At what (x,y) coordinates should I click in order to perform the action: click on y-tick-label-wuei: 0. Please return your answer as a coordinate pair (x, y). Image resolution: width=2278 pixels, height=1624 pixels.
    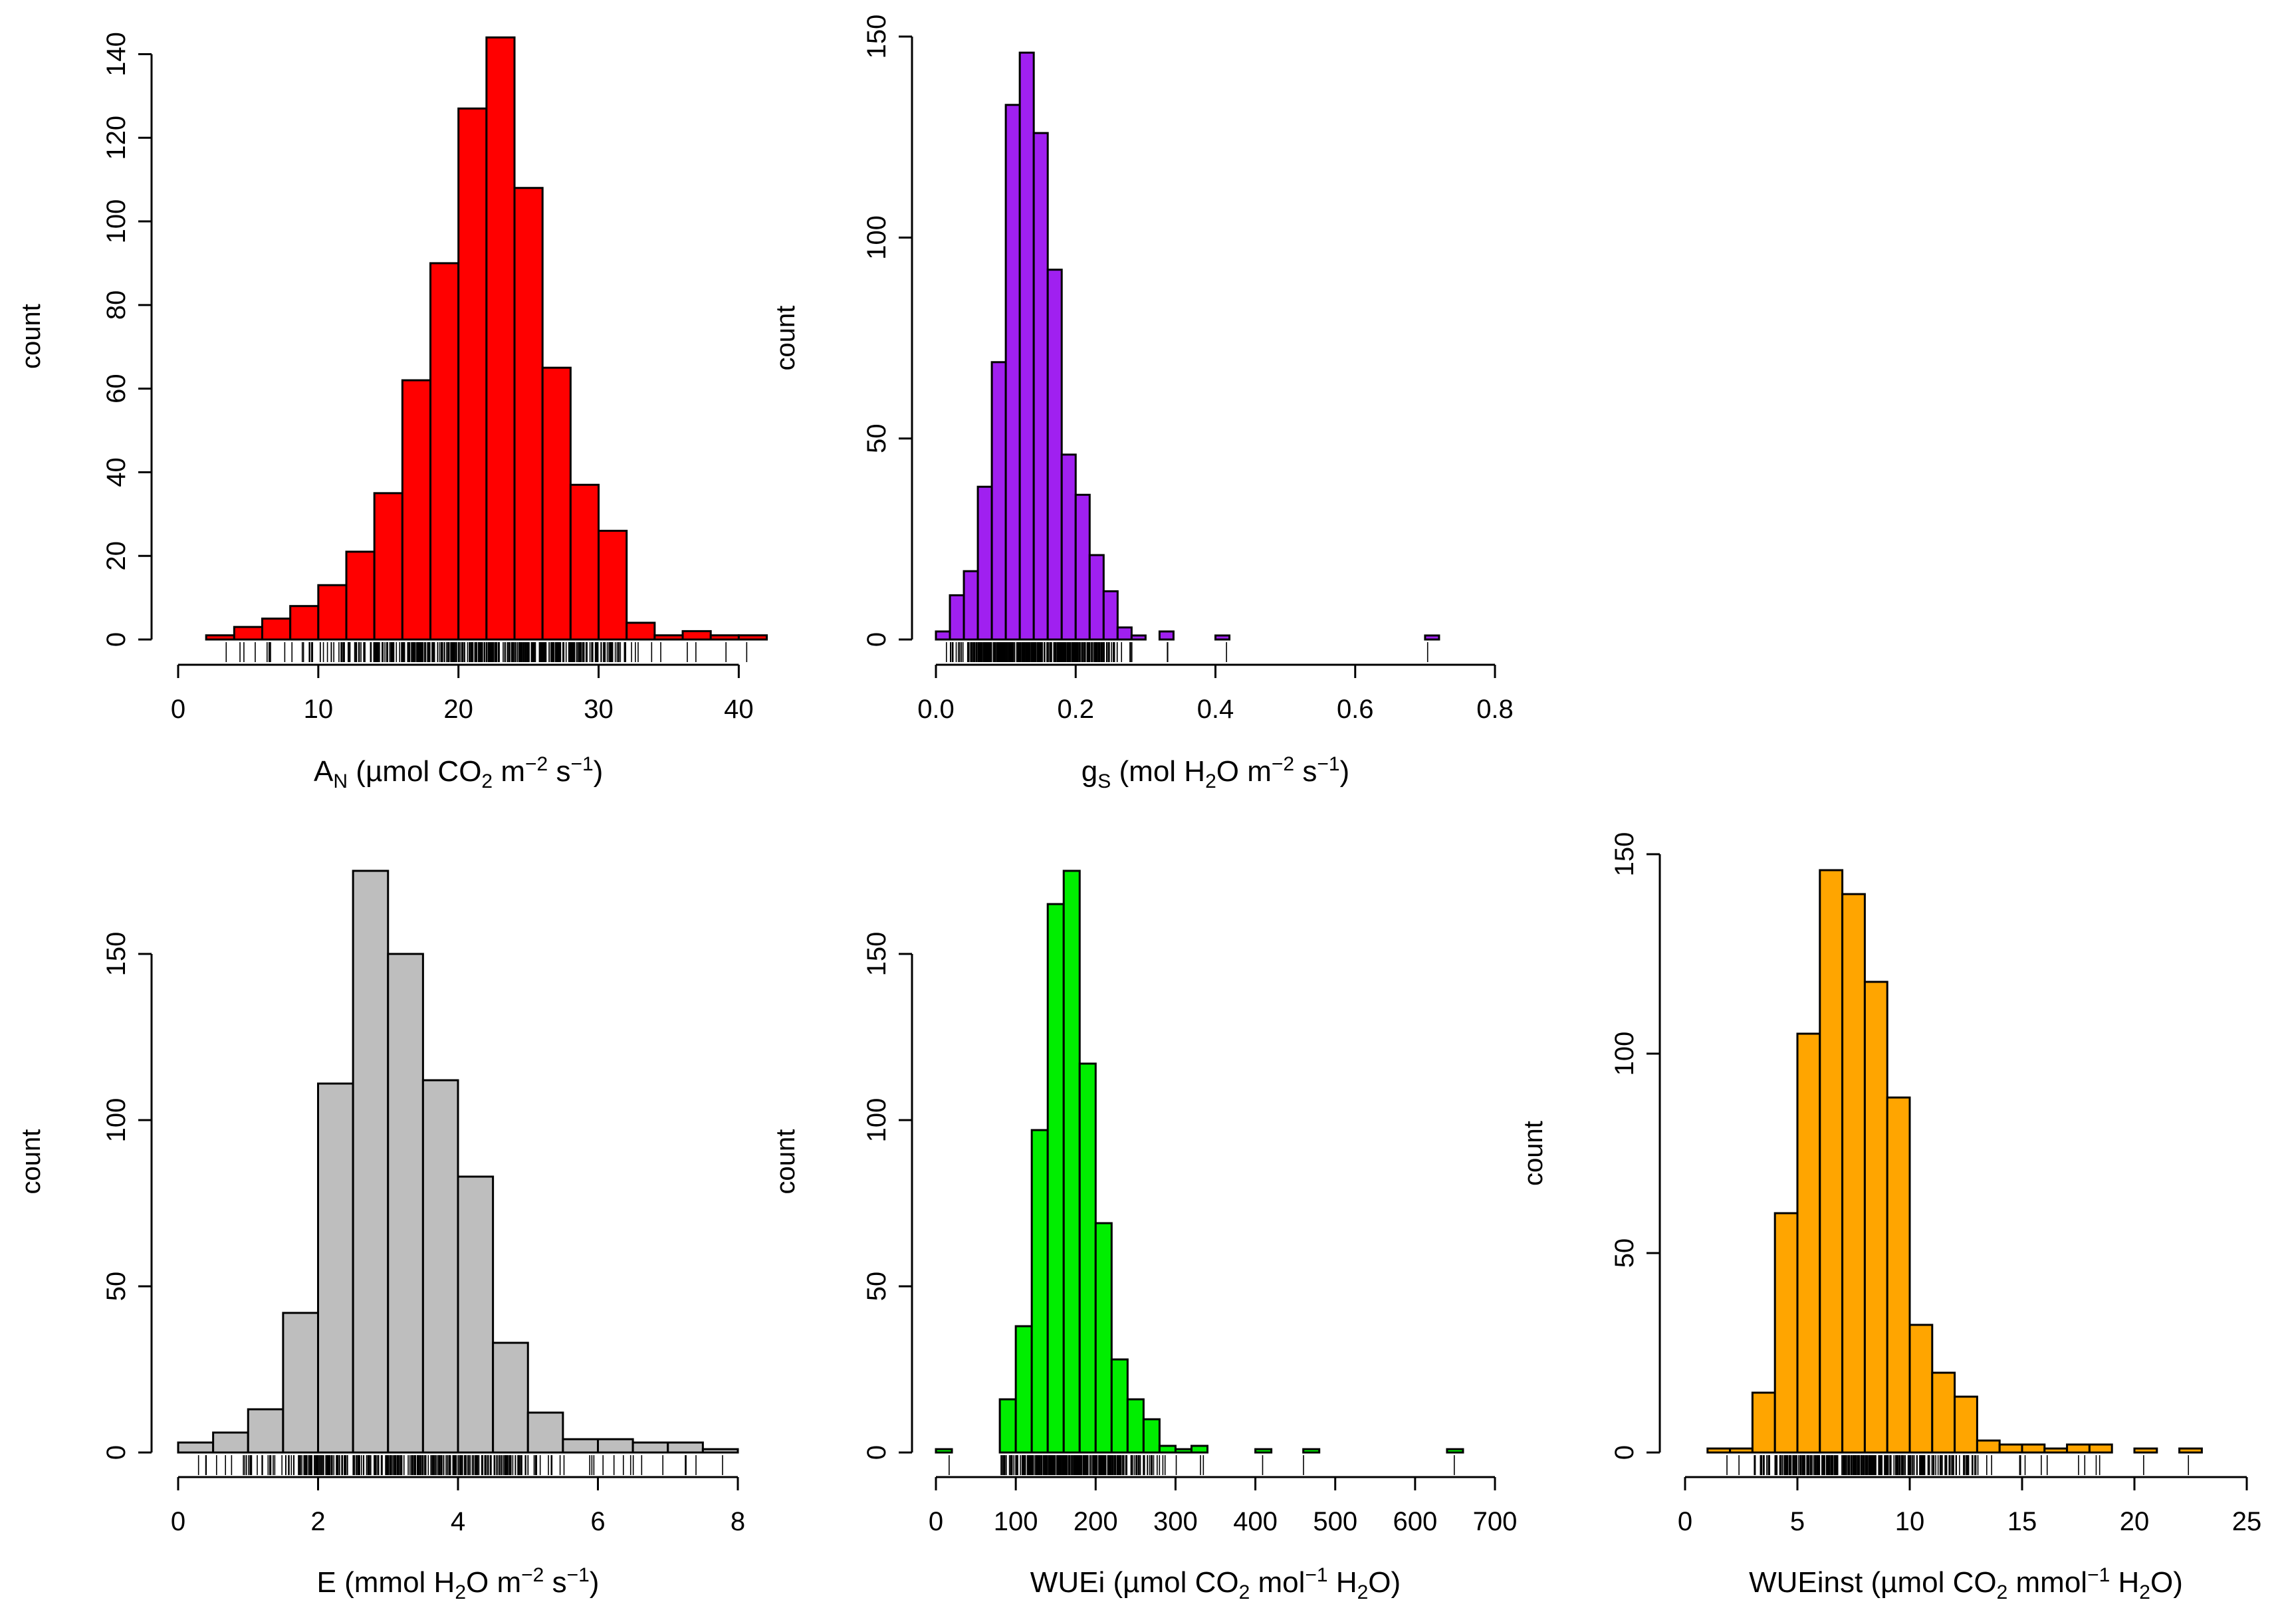
    Looking at the image, I should click on (876, 1453).